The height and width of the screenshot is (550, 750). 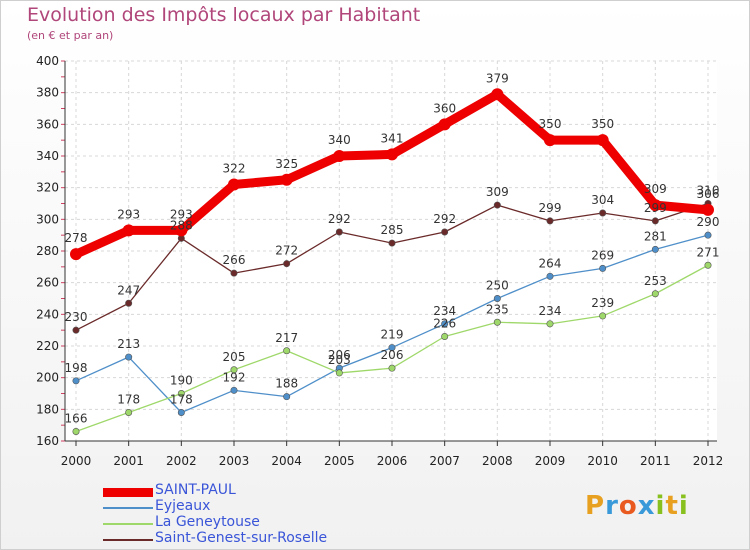 What do you see at coordinates (47, 156) in the screenshot?
I see `y-tick-label: 340` at bounding box center [47, 156].